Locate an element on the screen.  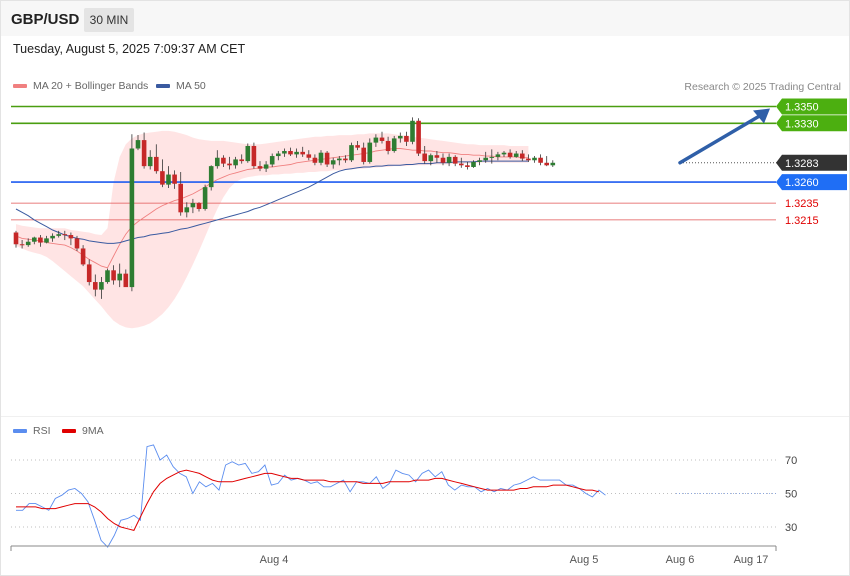
legend-ma50-label: MA 50 is located at coordinates (191, 86).